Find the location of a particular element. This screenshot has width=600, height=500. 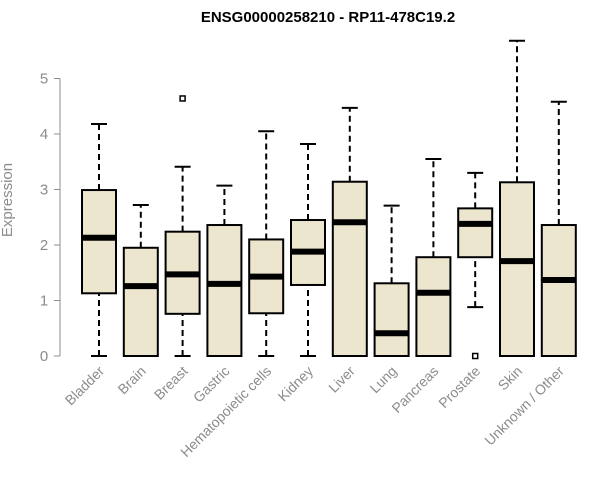

box-brain is located at coordinates (140, 280).